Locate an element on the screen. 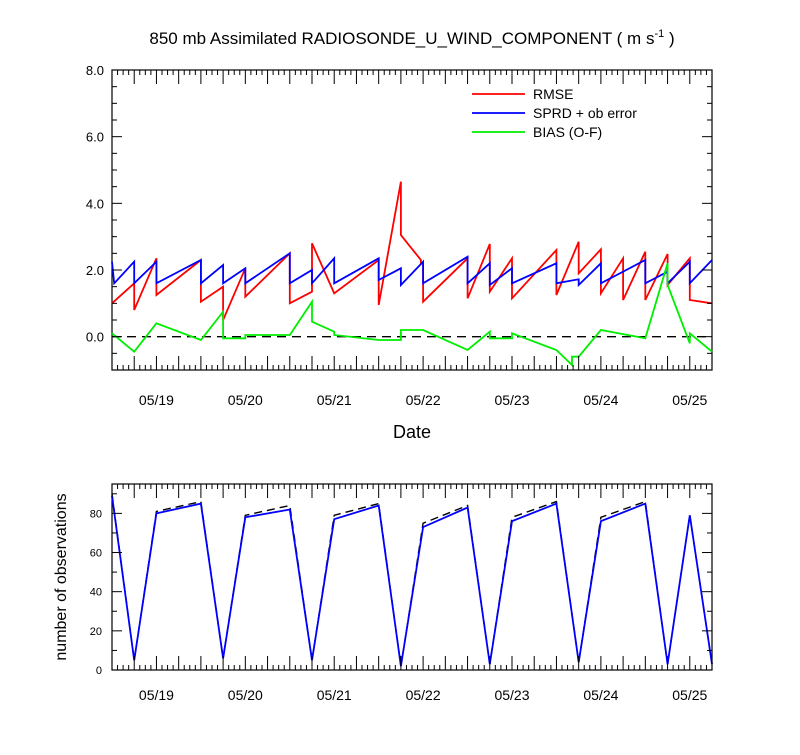 The image size is (800, 755). title-close: ) is located at coordinates (669, 38).